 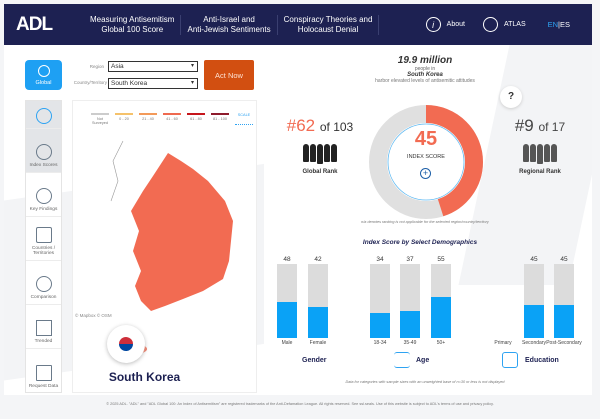 I want to click on bar-category-label: 18-34, so click(x=380, y=343).